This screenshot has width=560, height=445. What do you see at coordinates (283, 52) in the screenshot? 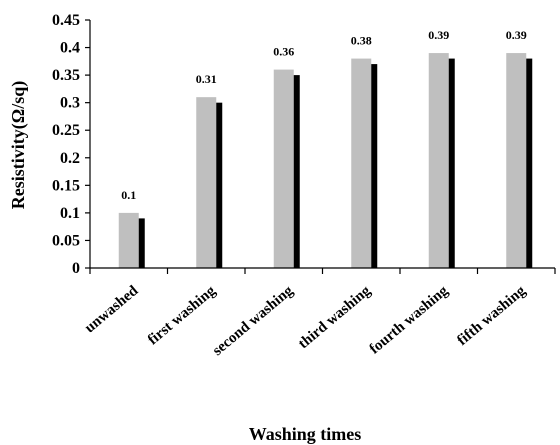
I see `data-label: 0.36` at bounding box center [283, 52].